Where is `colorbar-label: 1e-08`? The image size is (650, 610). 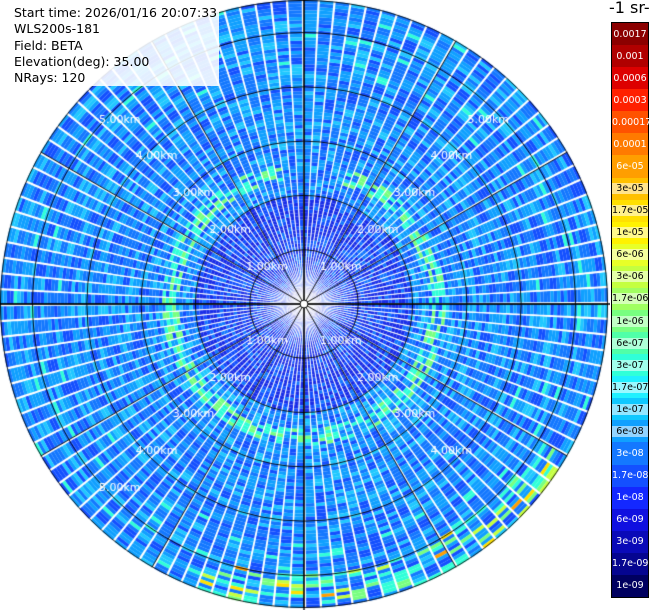
colorbar-label: 1e-08 is located at coordinates (630, 498).